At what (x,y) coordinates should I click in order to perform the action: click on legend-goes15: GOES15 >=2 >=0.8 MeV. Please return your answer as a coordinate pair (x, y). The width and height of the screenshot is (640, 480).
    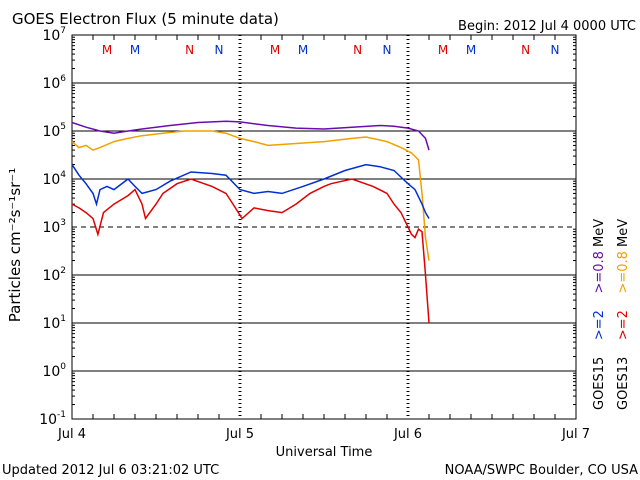
    Looking at the image, I should click on (599, 314).